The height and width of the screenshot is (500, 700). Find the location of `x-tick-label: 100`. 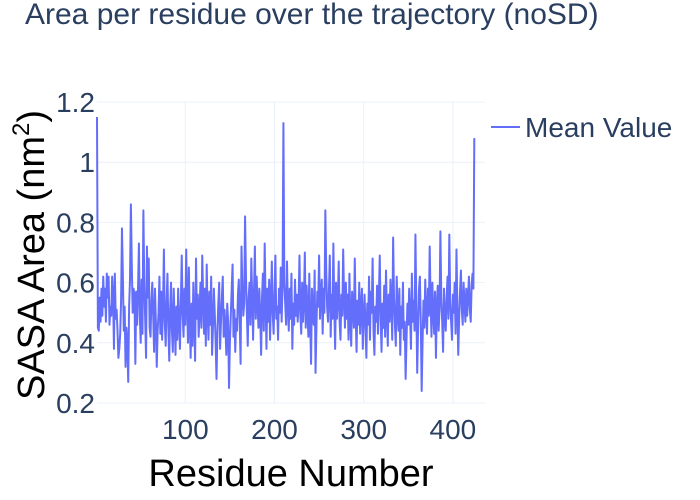

x-tick-label: 100 is located at coordinates (185, 429).